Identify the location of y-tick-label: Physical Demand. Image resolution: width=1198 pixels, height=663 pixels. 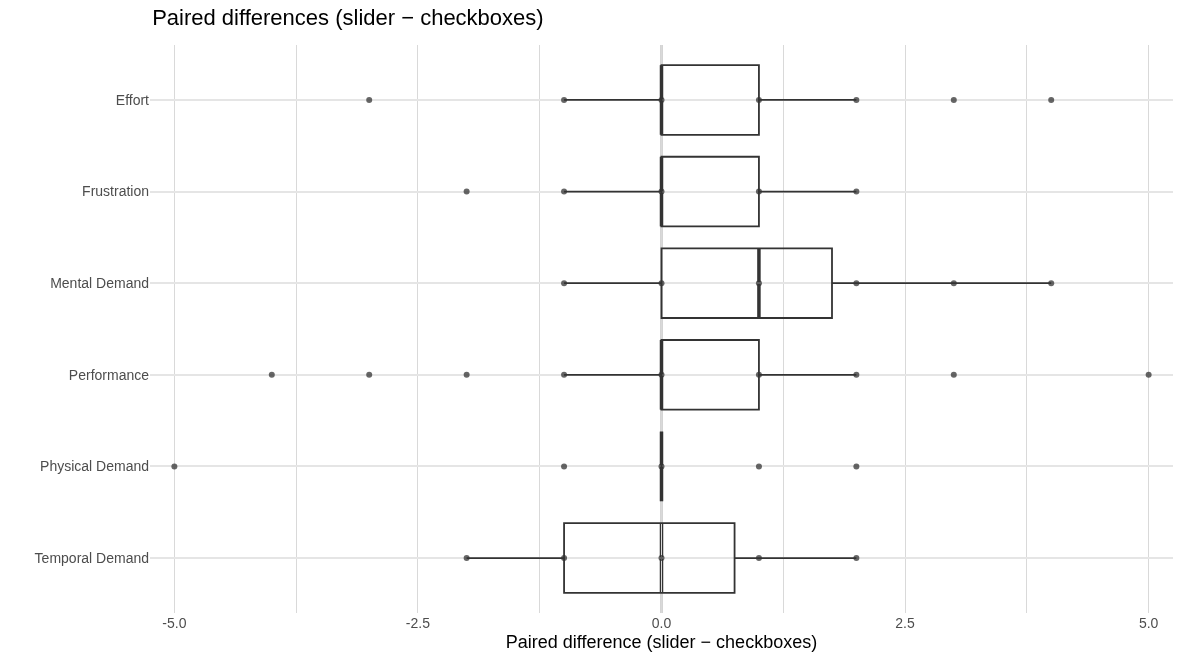
(94, 466).